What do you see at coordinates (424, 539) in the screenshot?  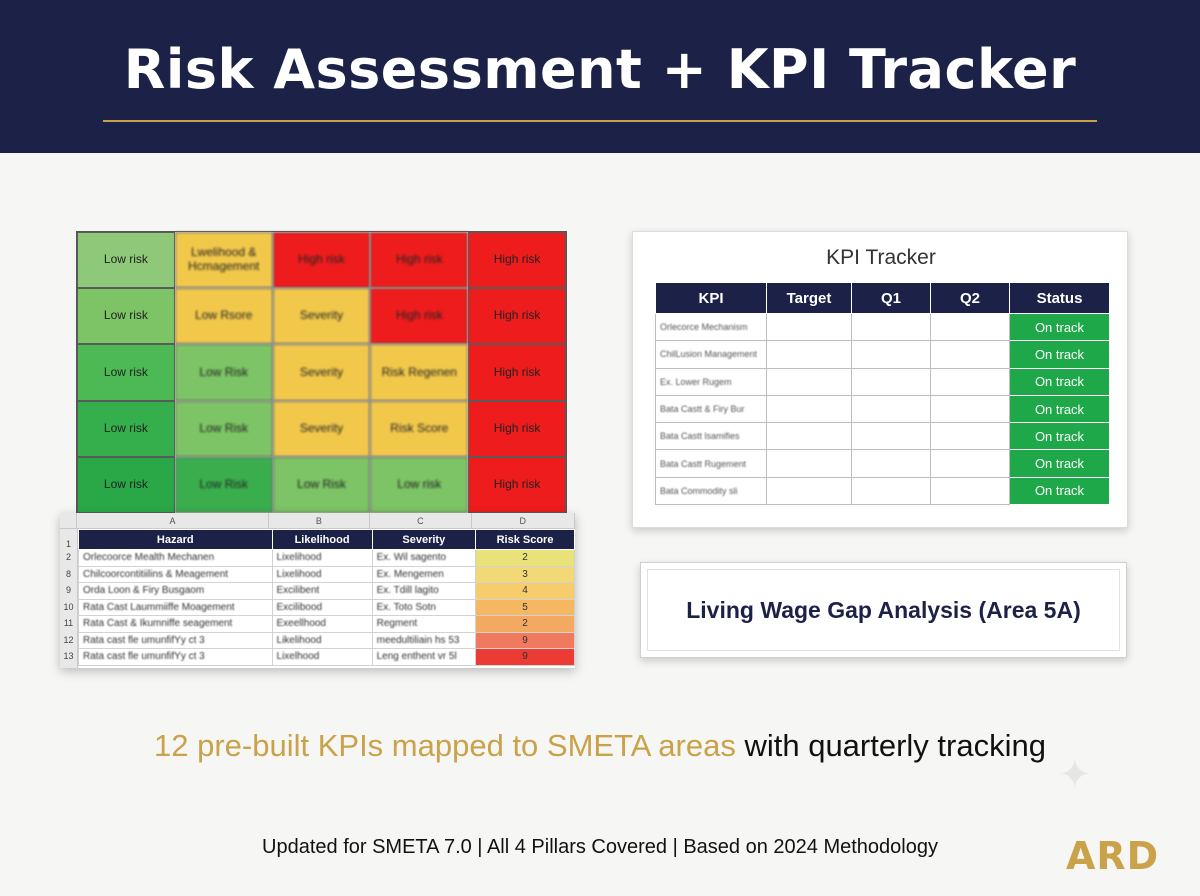 I see `spreadsheet-header-cell: Severity` at bounding box center [424, 539].